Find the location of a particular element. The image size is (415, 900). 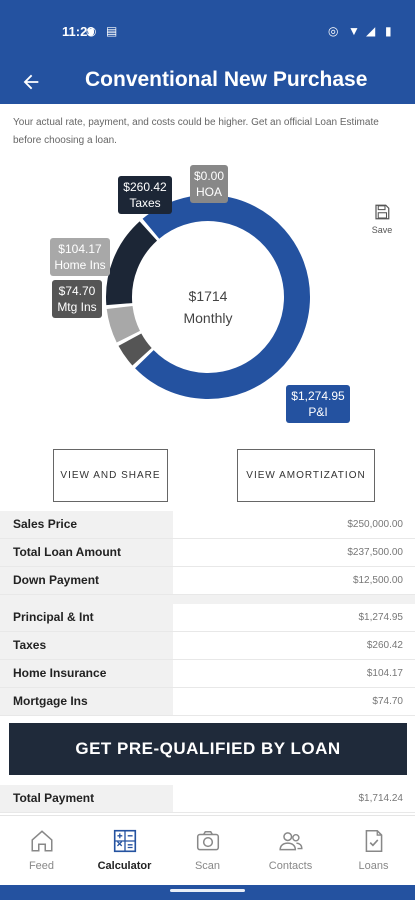

nav-item-scan: Scan is located at coordinates (207, 851).